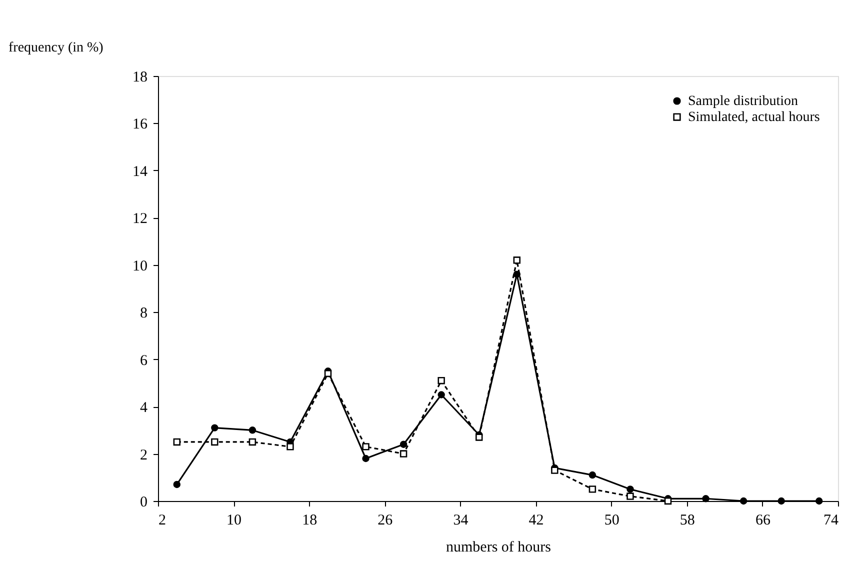  What do you see at coordinates (140, 266) in the screenshot?
I see `y-tick-label: 10` at bounding box center [140, 266].